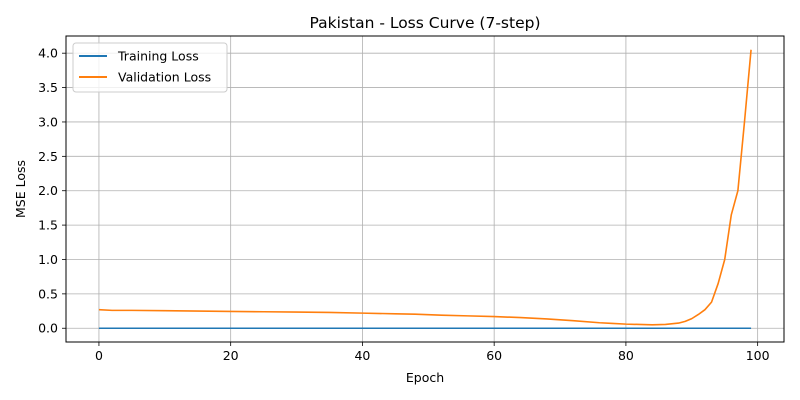 The width and height of the screenshot is (800, 400). Describe the element at coordinates (48, 53) in the screenshot. I see `y-tick-label: 4.0` at that location.